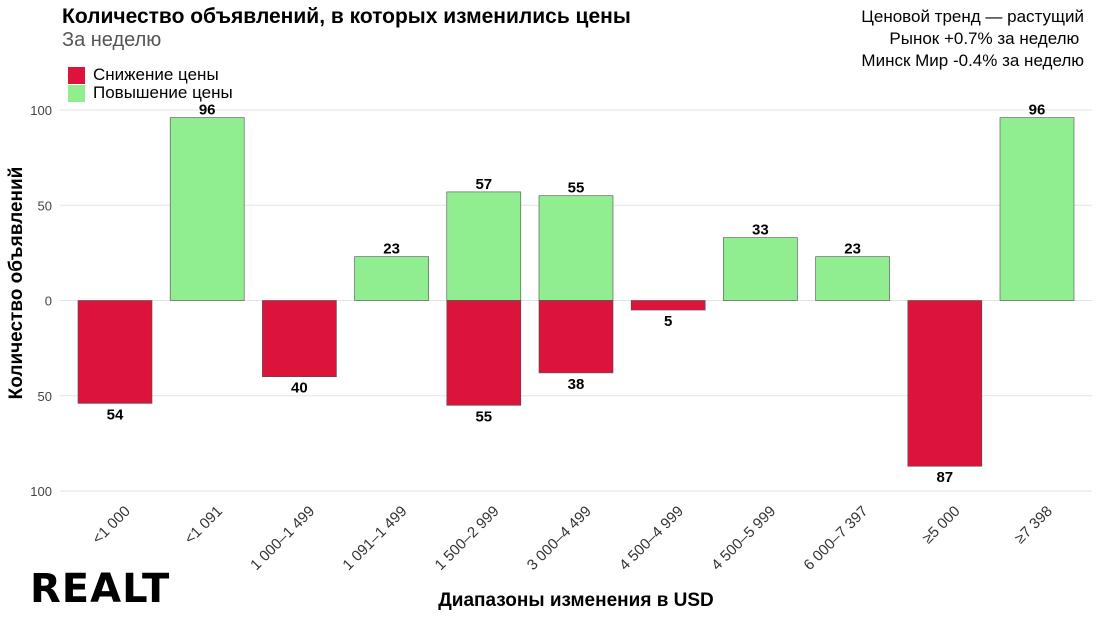  I want to click on x-axis-label: Диапазоны изменения в USD, so click(576, 600).